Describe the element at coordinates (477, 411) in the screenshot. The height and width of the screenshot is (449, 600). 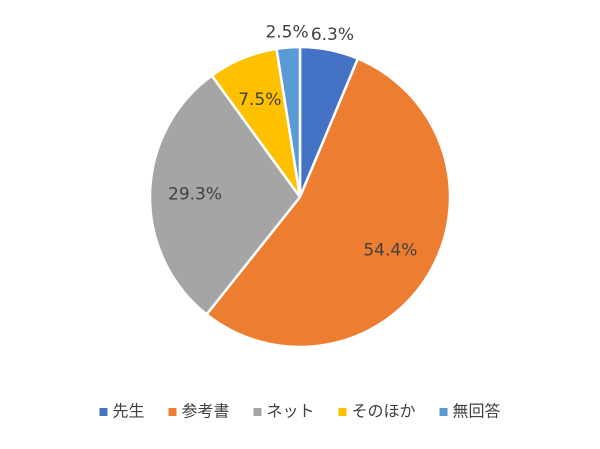
I see `legend-label: 無回答` at that location.